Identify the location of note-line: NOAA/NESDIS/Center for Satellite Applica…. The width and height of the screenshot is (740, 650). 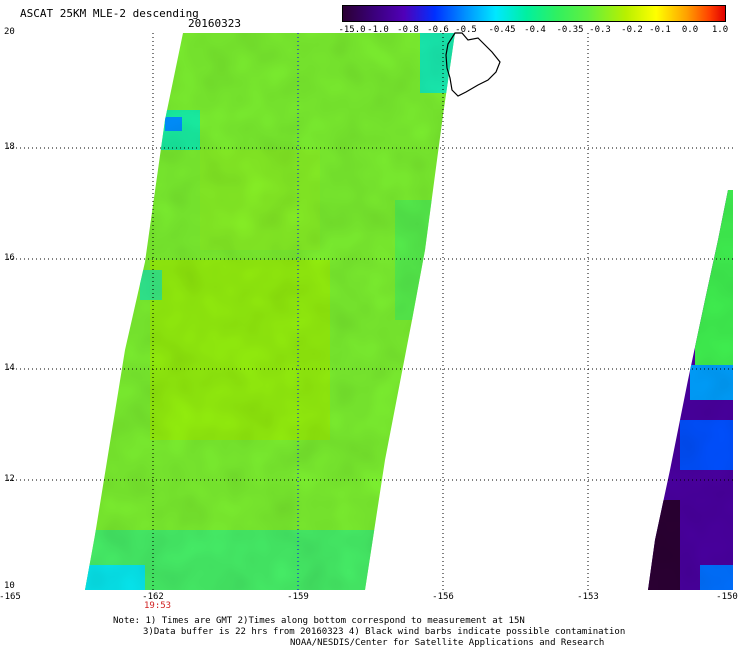
(447, 643).